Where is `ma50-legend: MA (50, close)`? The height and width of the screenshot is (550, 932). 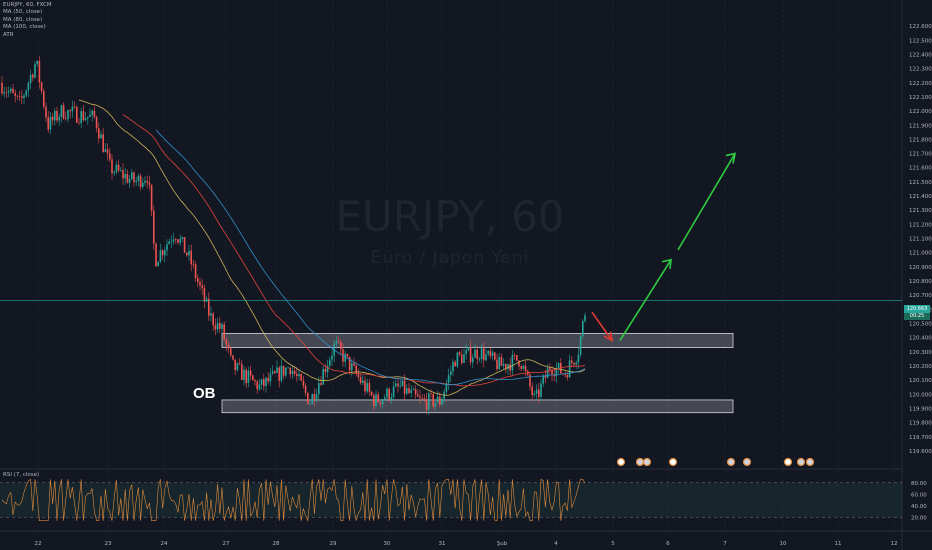
ma50-legend: MA (50, close) is located at coordinates (23, 12).